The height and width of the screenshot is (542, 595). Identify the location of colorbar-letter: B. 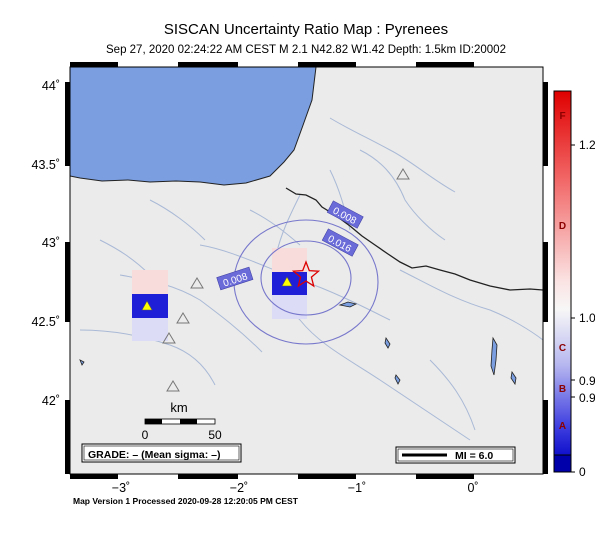
(562, 389).